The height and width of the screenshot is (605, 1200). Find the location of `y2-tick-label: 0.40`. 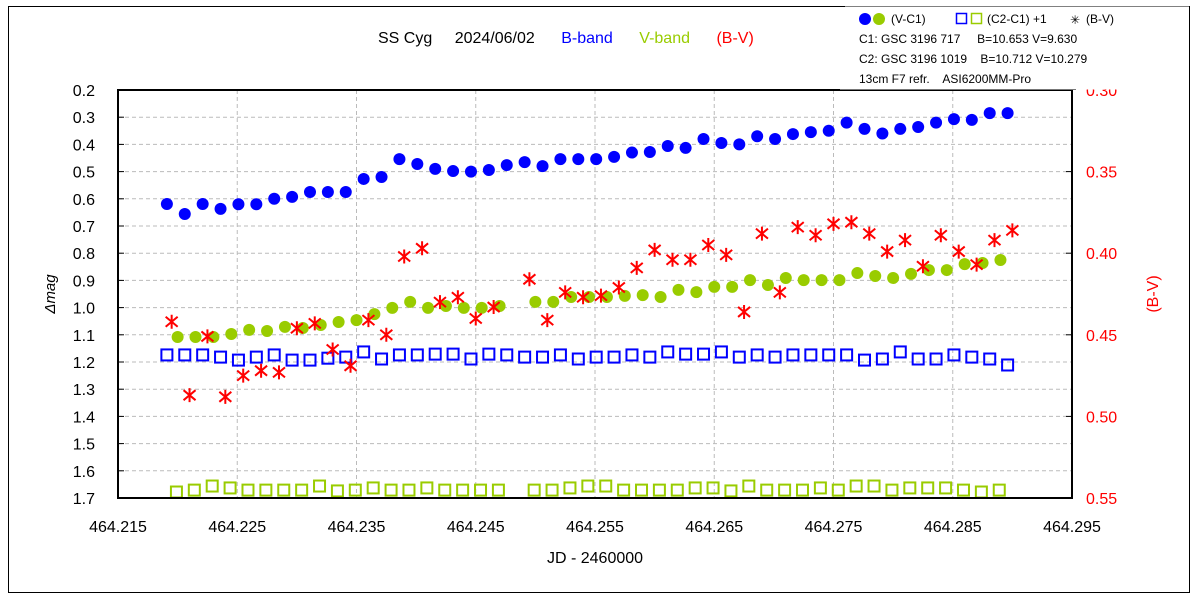

y2-tick-label: 0.40 is located at coordinates (1101, 254).